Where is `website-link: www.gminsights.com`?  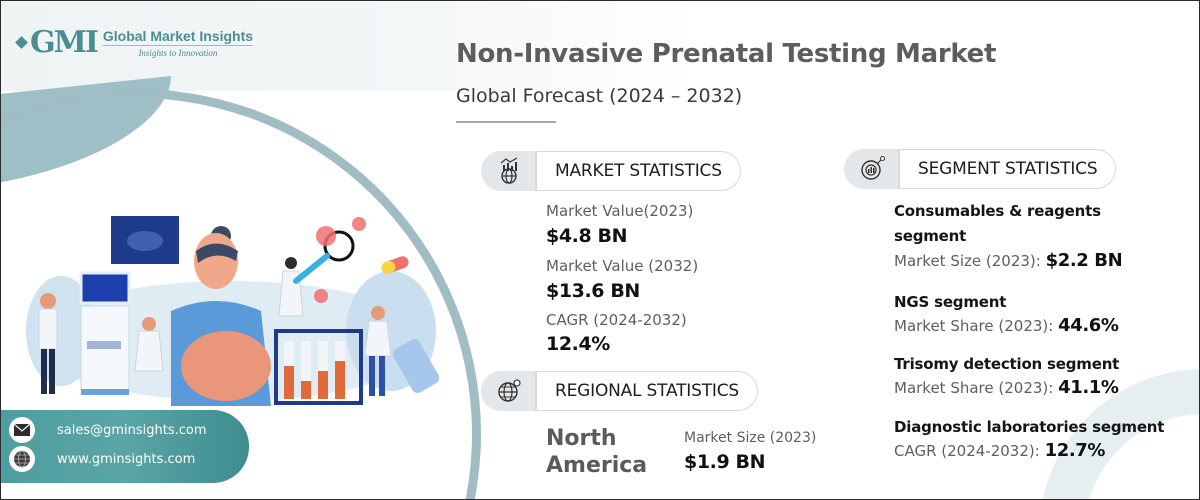 website-link: www.gminsights.com is located at coordinates (126, 459).